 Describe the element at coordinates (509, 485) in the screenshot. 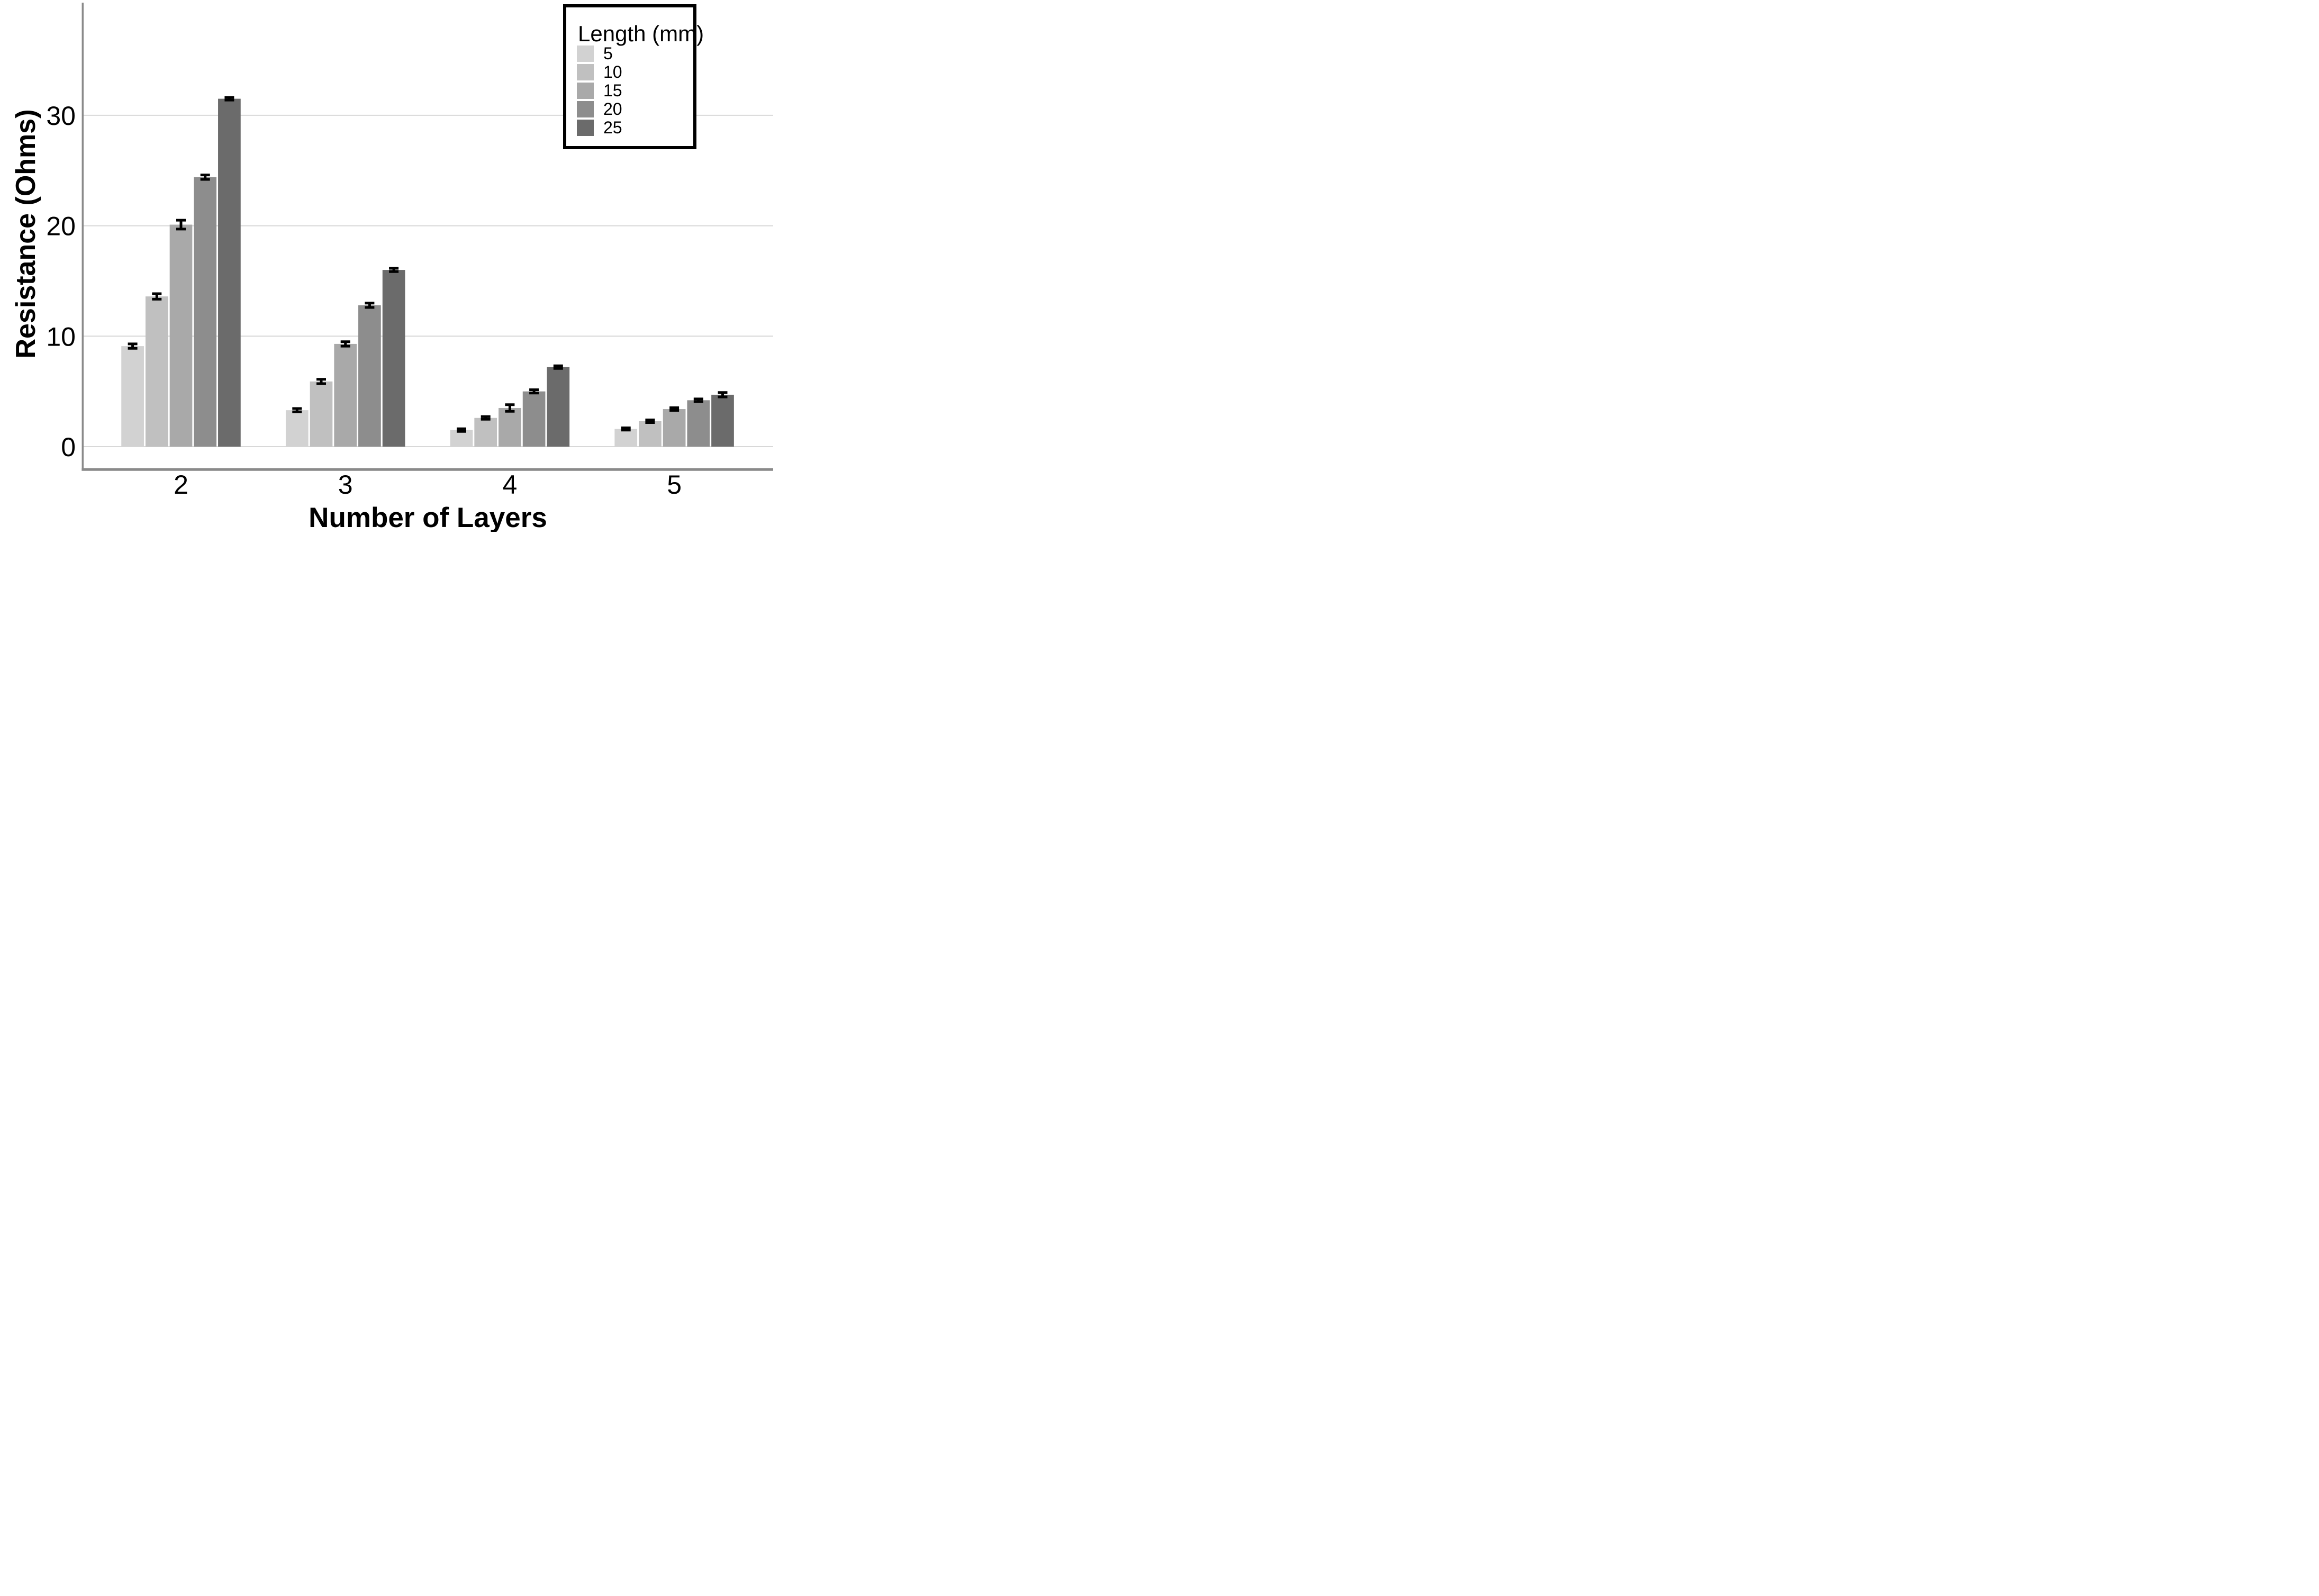

I see `x-category-label-4: 4` at that location.